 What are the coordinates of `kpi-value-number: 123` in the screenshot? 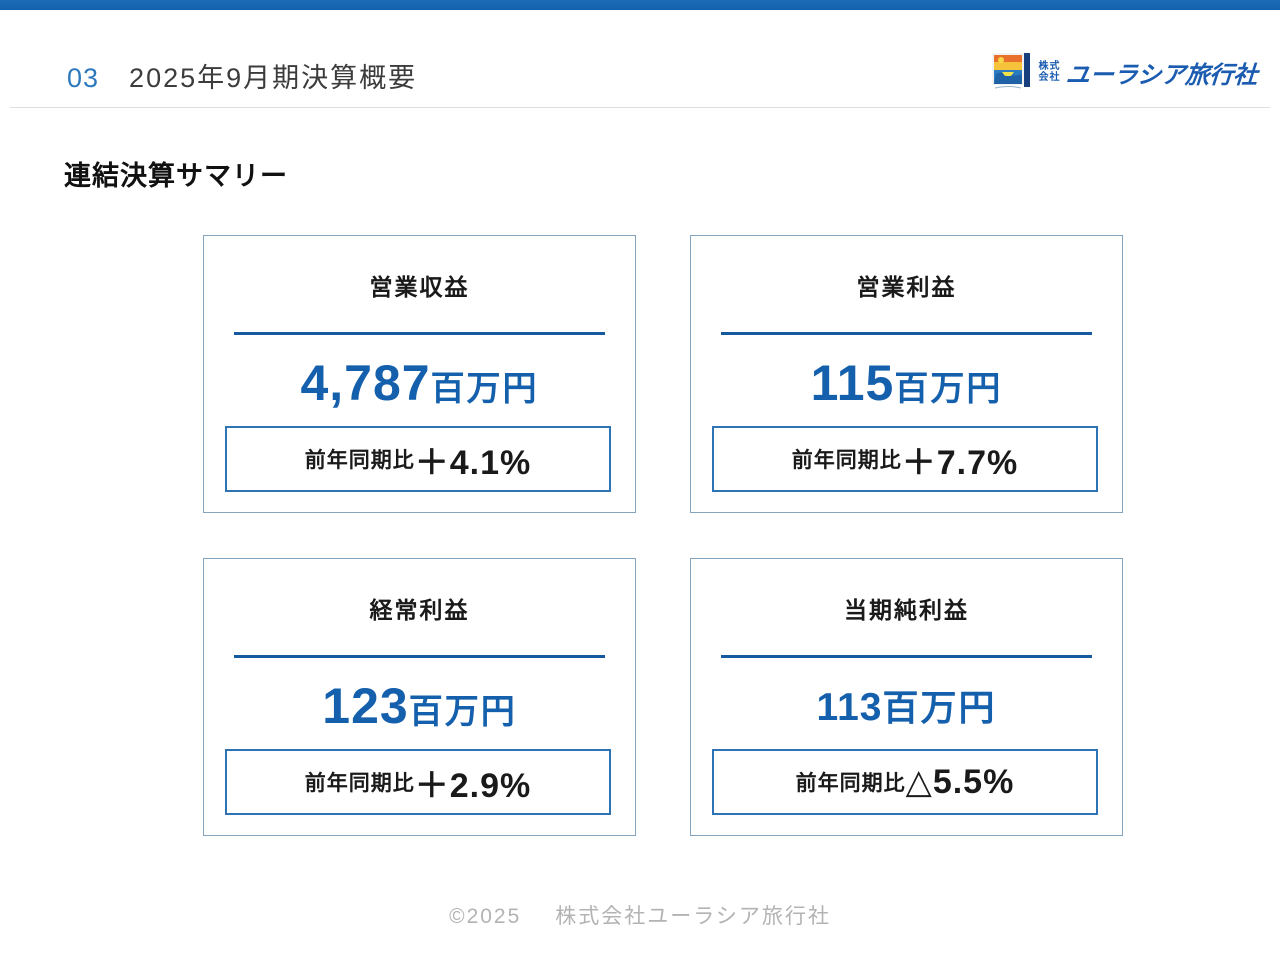 It's located at (365, 706).